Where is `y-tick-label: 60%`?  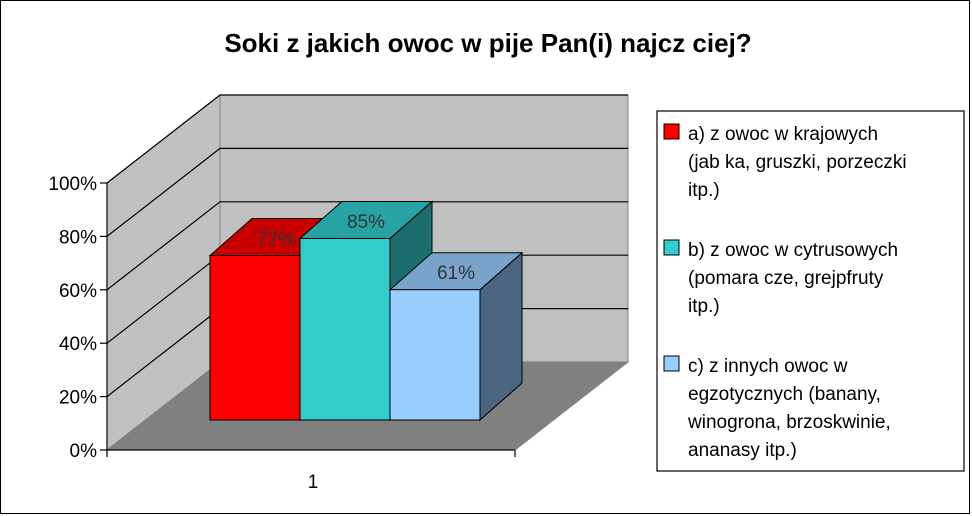
y-tick-label: 60% is located at coordinates (78, 291).